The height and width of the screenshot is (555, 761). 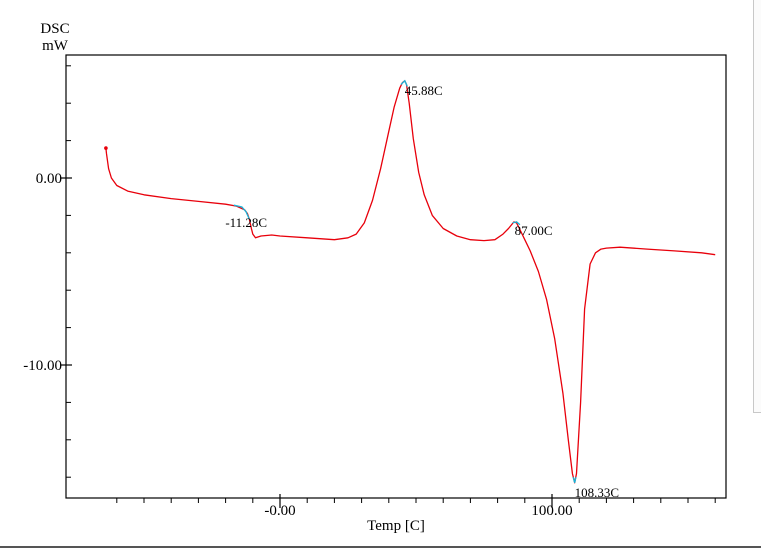 I want to click on x-tick-label: 100.00, so click(x=551, y=511).